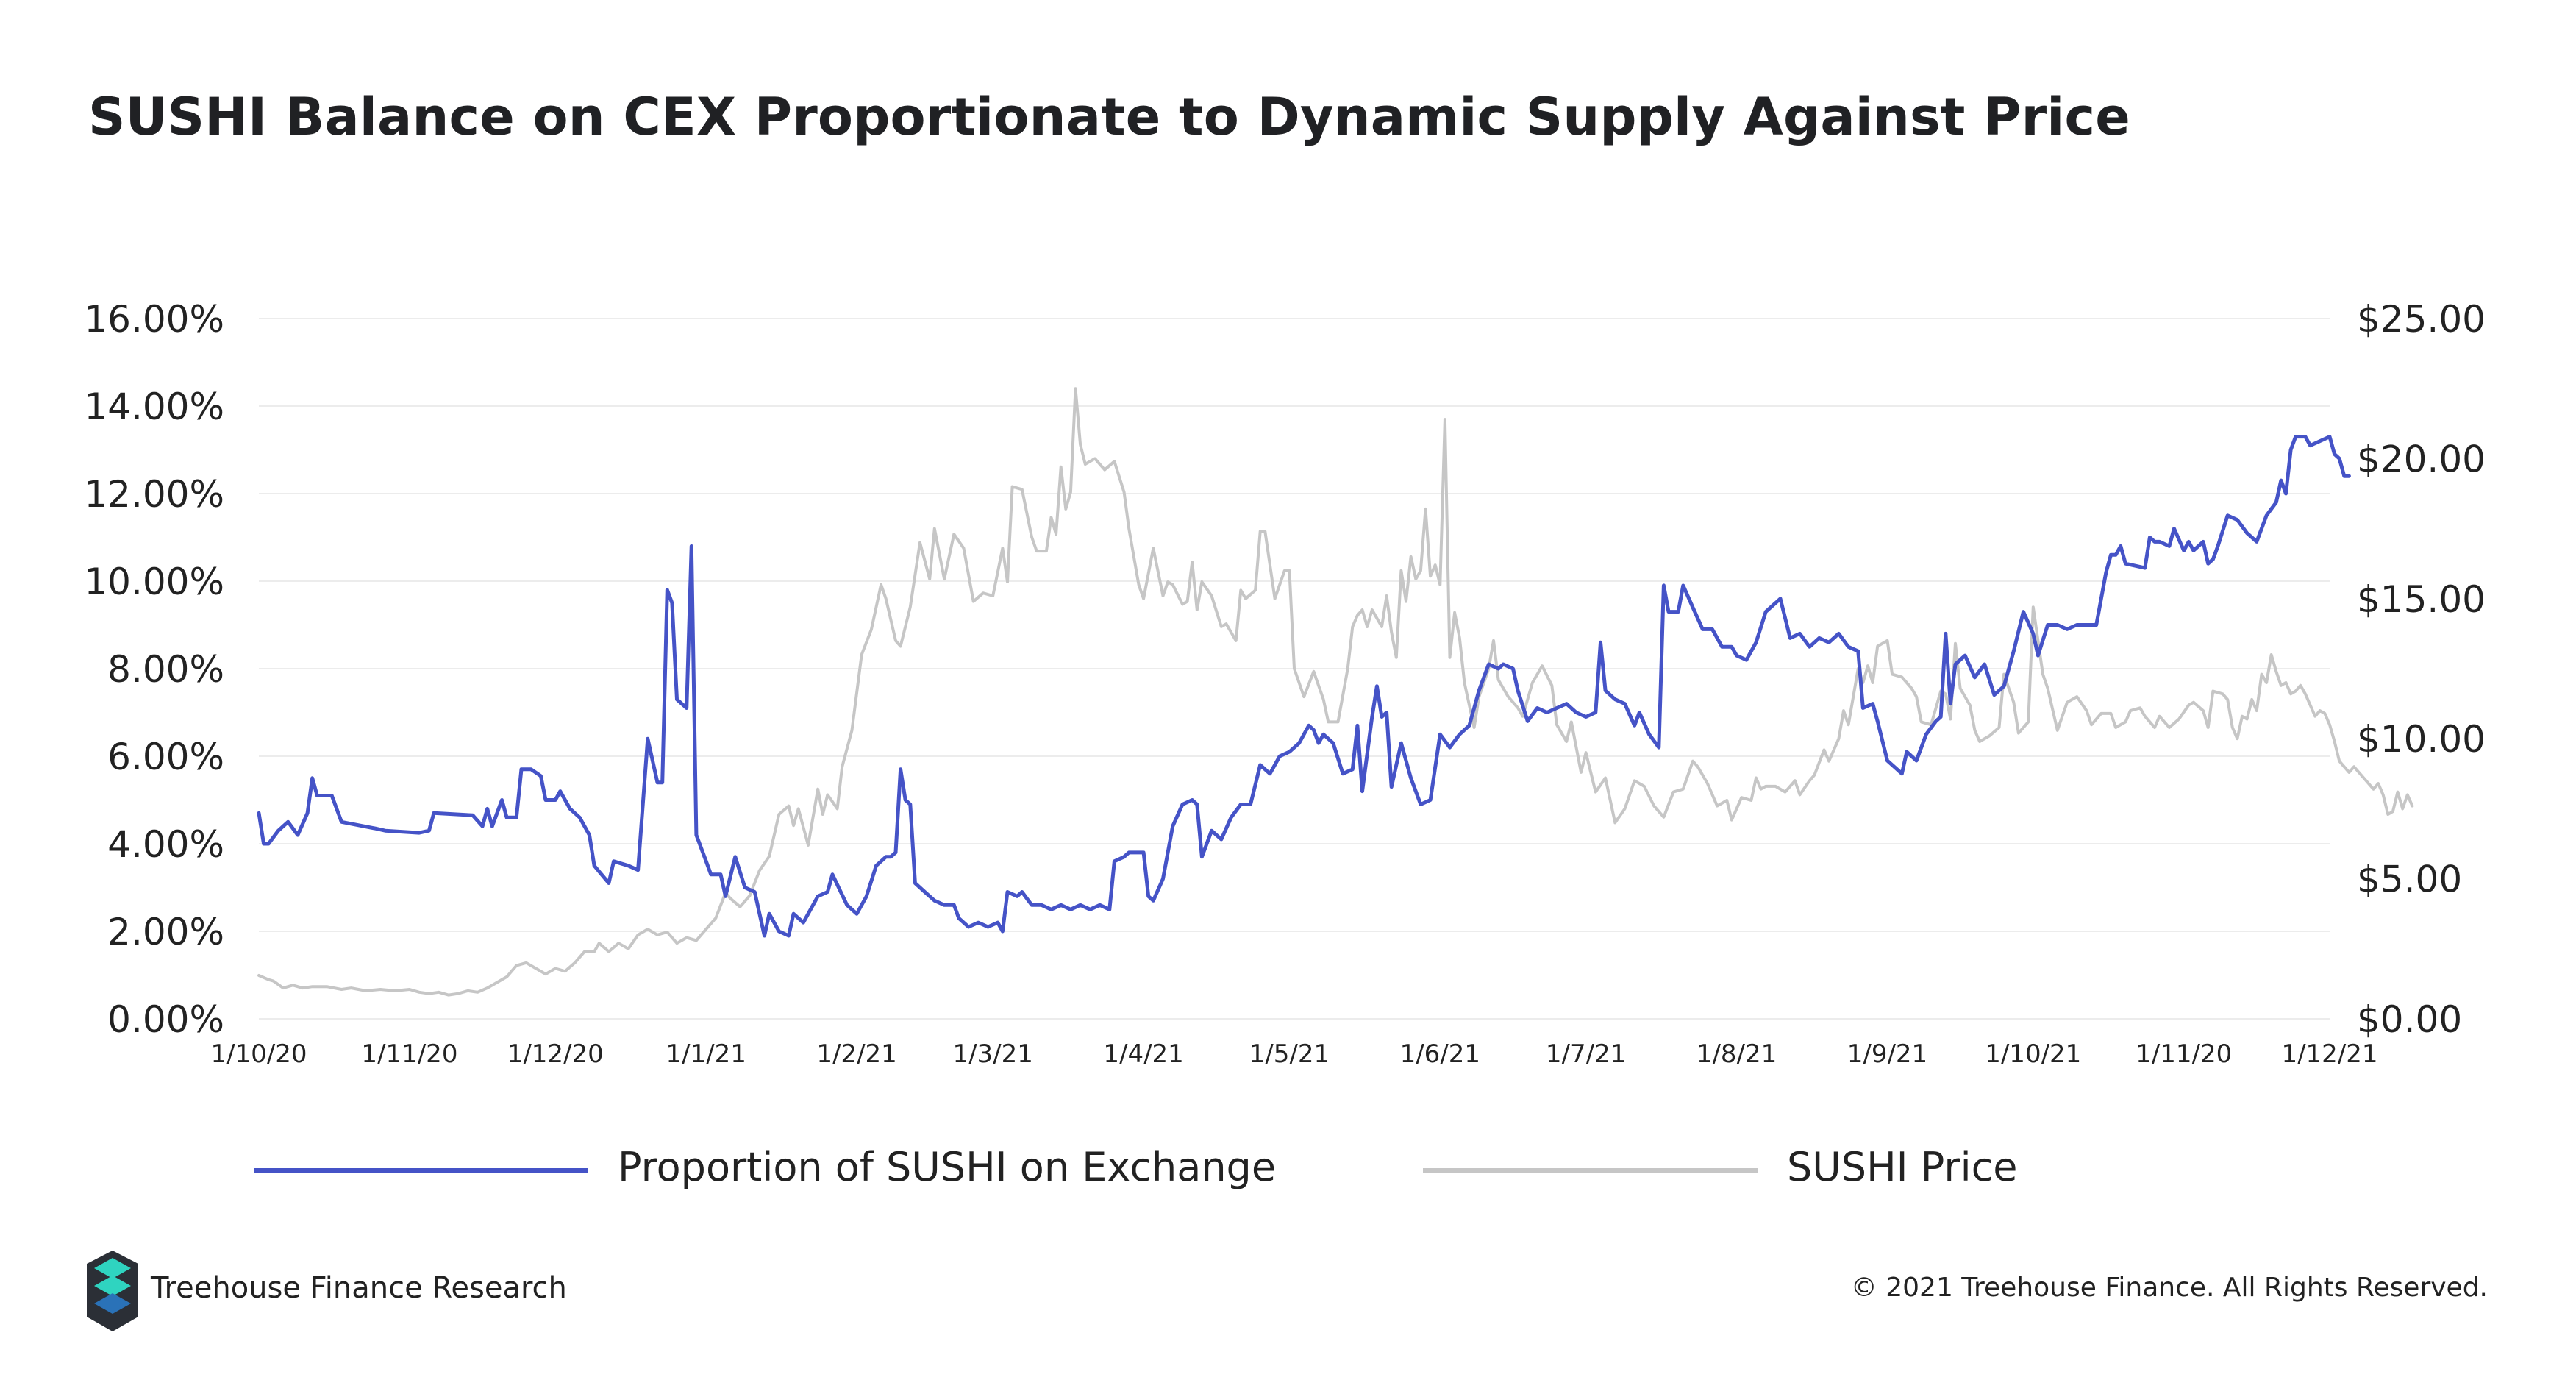 The height and width of the screenshot is (1394, 2576). What do you see at coordinates (2421, 739) in the screenshot?
I see `y-right-tick-label: $10.00` at bounding box center [2421, 739].